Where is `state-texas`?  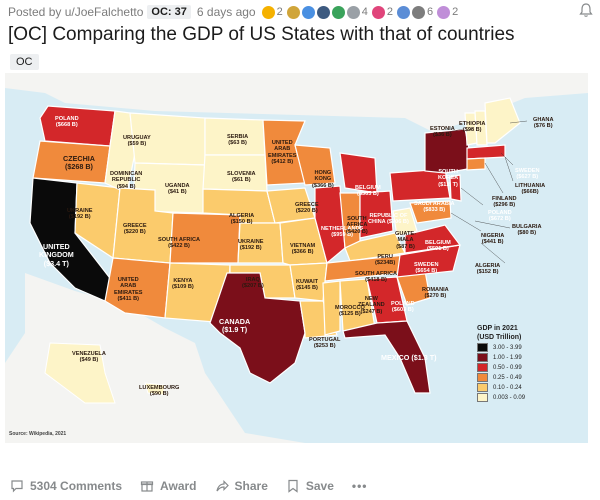 state-texas is located at coordinates (257, 328).